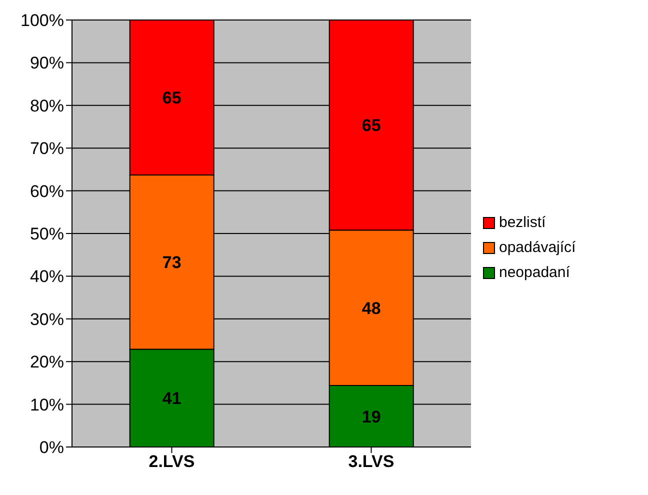 This screenshot has height=495, width=648. Describe the element at coordinates (371, 308) in the screenshot. I see `annotation: 48` at that location.